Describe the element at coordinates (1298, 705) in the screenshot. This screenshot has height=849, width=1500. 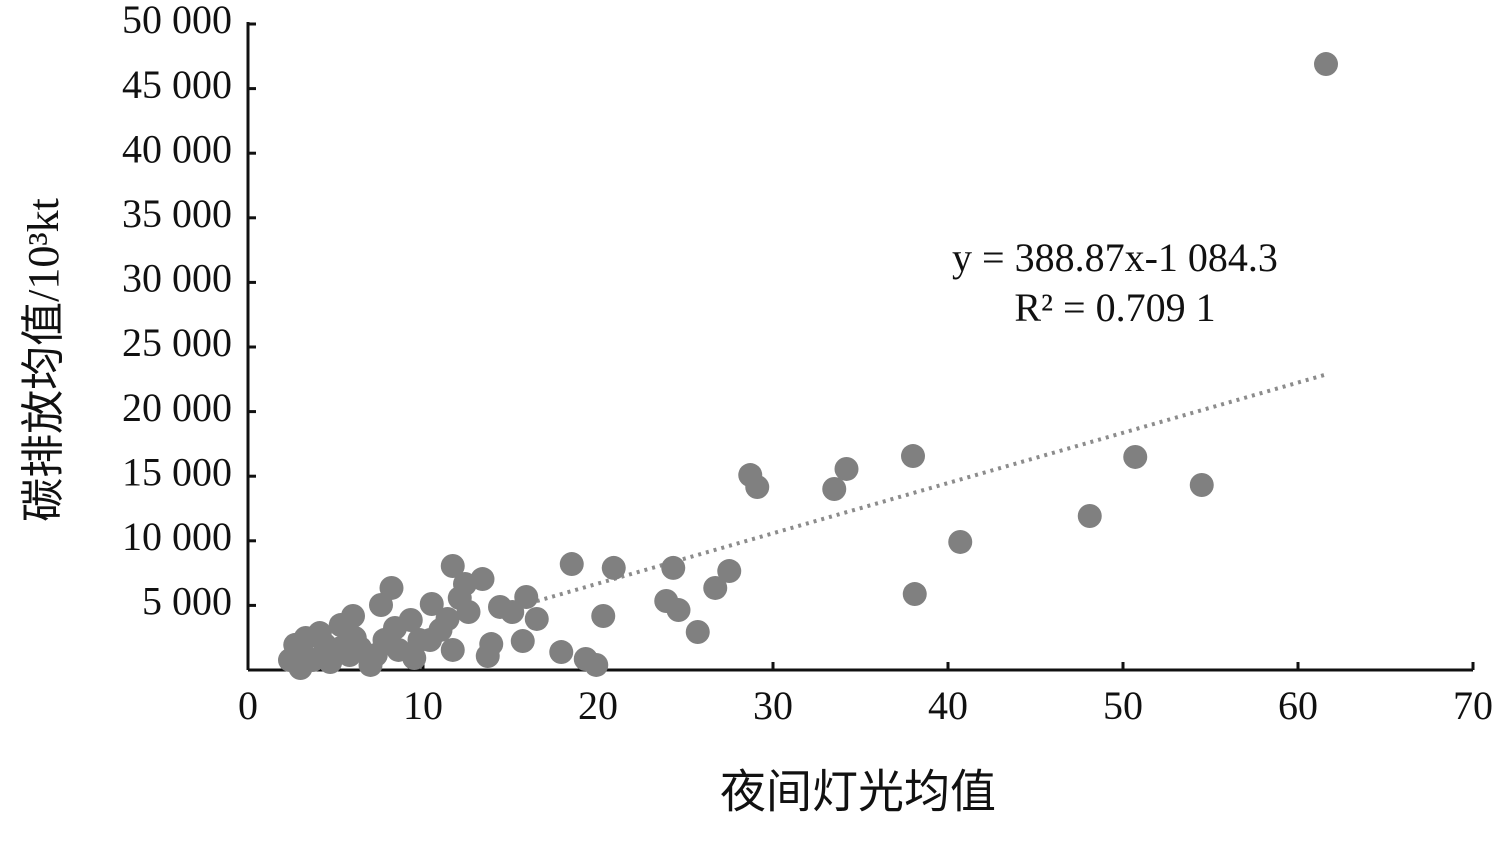
I see `x-tick-label: 60` at that location.